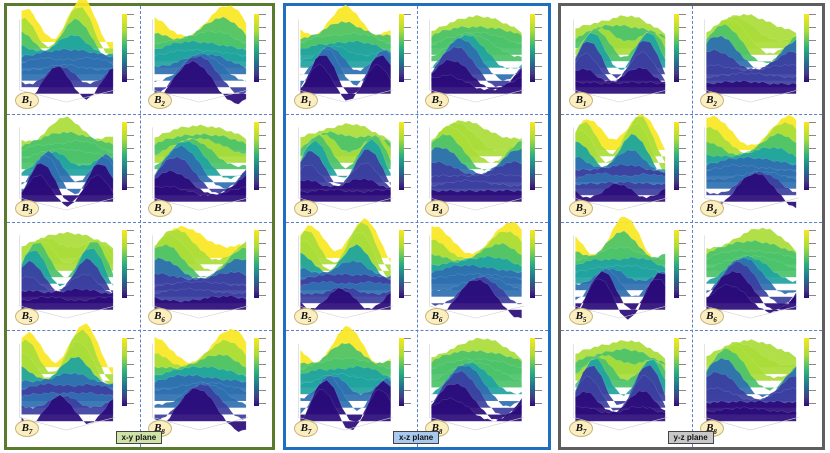  What do you see at coordinates (27, 100) in the screenshot?
I see `subplot-label-b1: B1` at bounding box center [27, 100].